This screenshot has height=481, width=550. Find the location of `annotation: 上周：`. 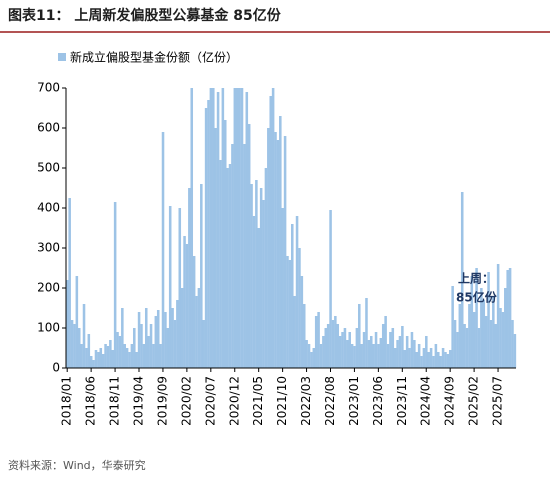

annotation: 上周： is located at coordinates (476, 278).